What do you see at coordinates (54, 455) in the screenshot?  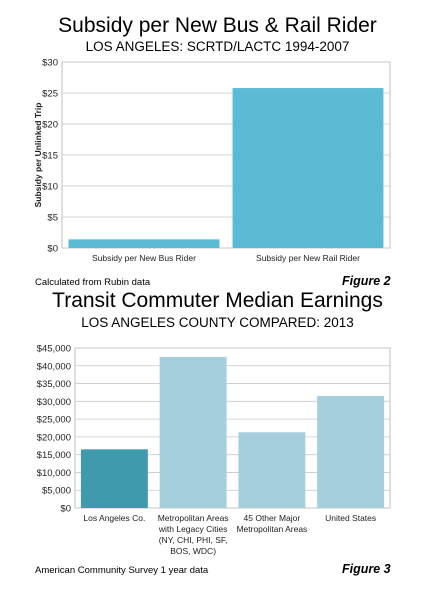 I see `y-tick-label: $15,000` at bounding box center [54, 455].